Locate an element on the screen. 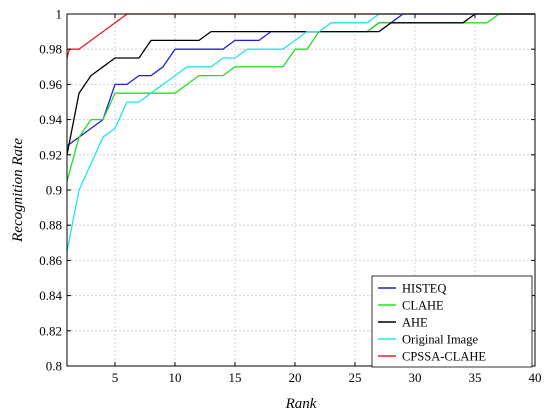 The height and width of the screenshot is (418, 550). y-tick-label: 0.8 is located at coordinates (54, 366).